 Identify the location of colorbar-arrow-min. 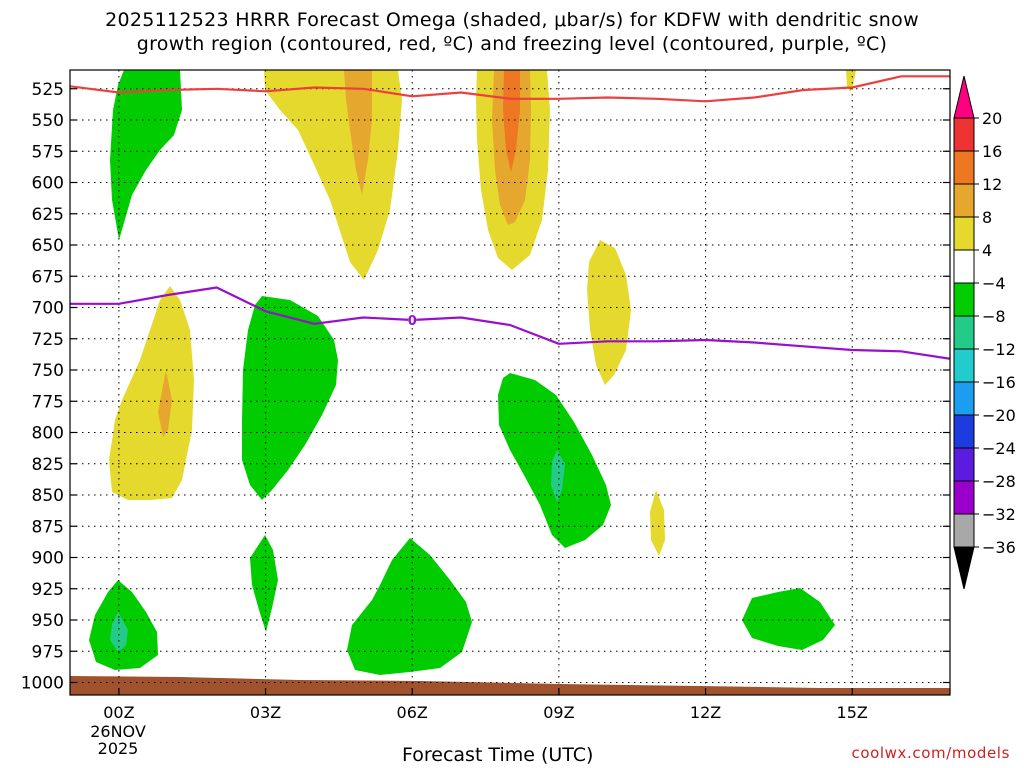
(964, 568).